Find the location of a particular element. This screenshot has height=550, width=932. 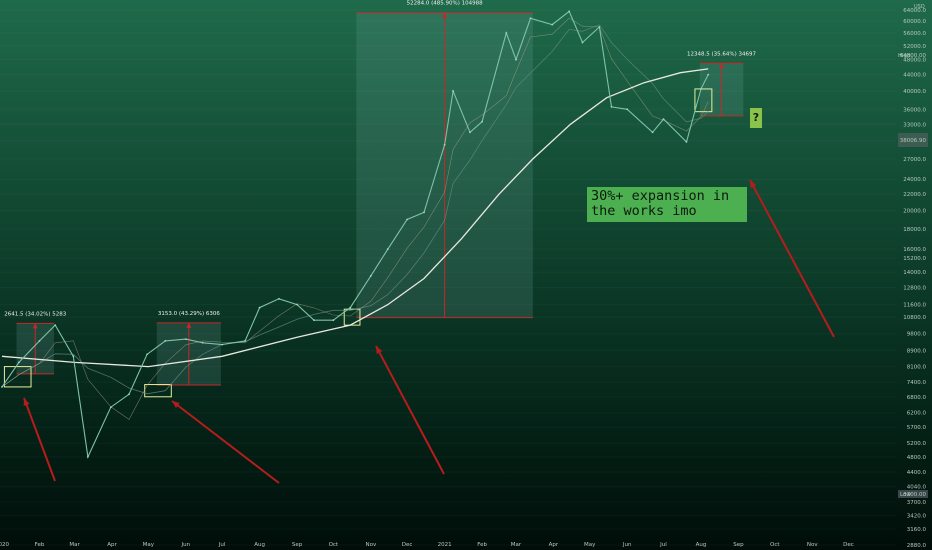

y-tick-label: 4040.0 is located at coordinates (917, 488).